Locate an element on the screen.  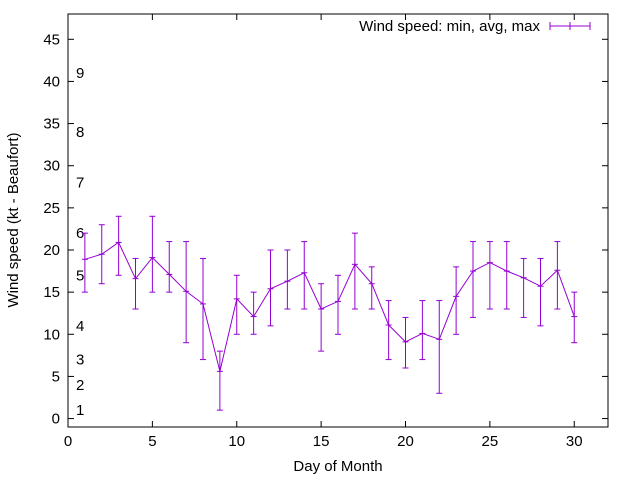
beaufort-scale-labels: 1 2 3 4 5 6 7 8 9 is located at coordinates (80, 242).